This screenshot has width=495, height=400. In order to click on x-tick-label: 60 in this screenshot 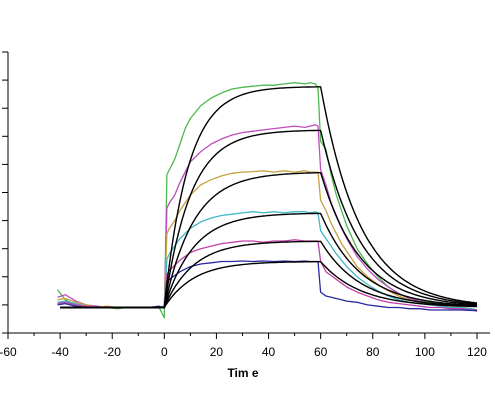, I will do `click(321, 352)`.